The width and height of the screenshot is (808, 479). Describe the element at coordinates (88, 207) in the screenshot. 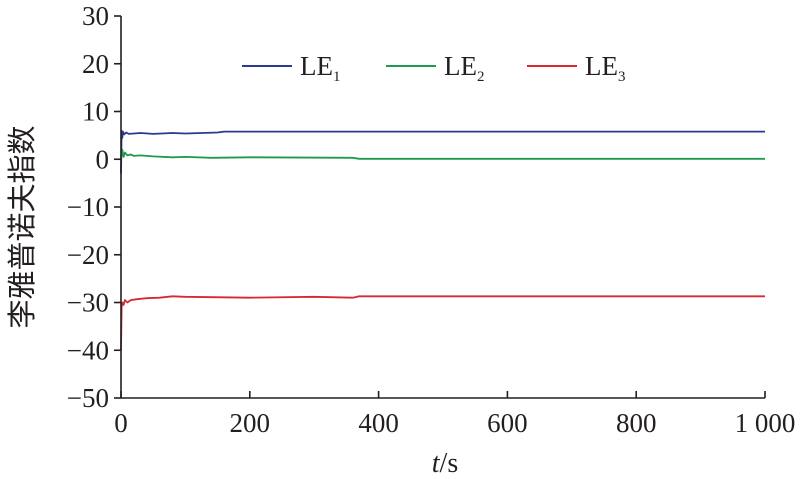

I see `y-tick-label: −10` at that location.